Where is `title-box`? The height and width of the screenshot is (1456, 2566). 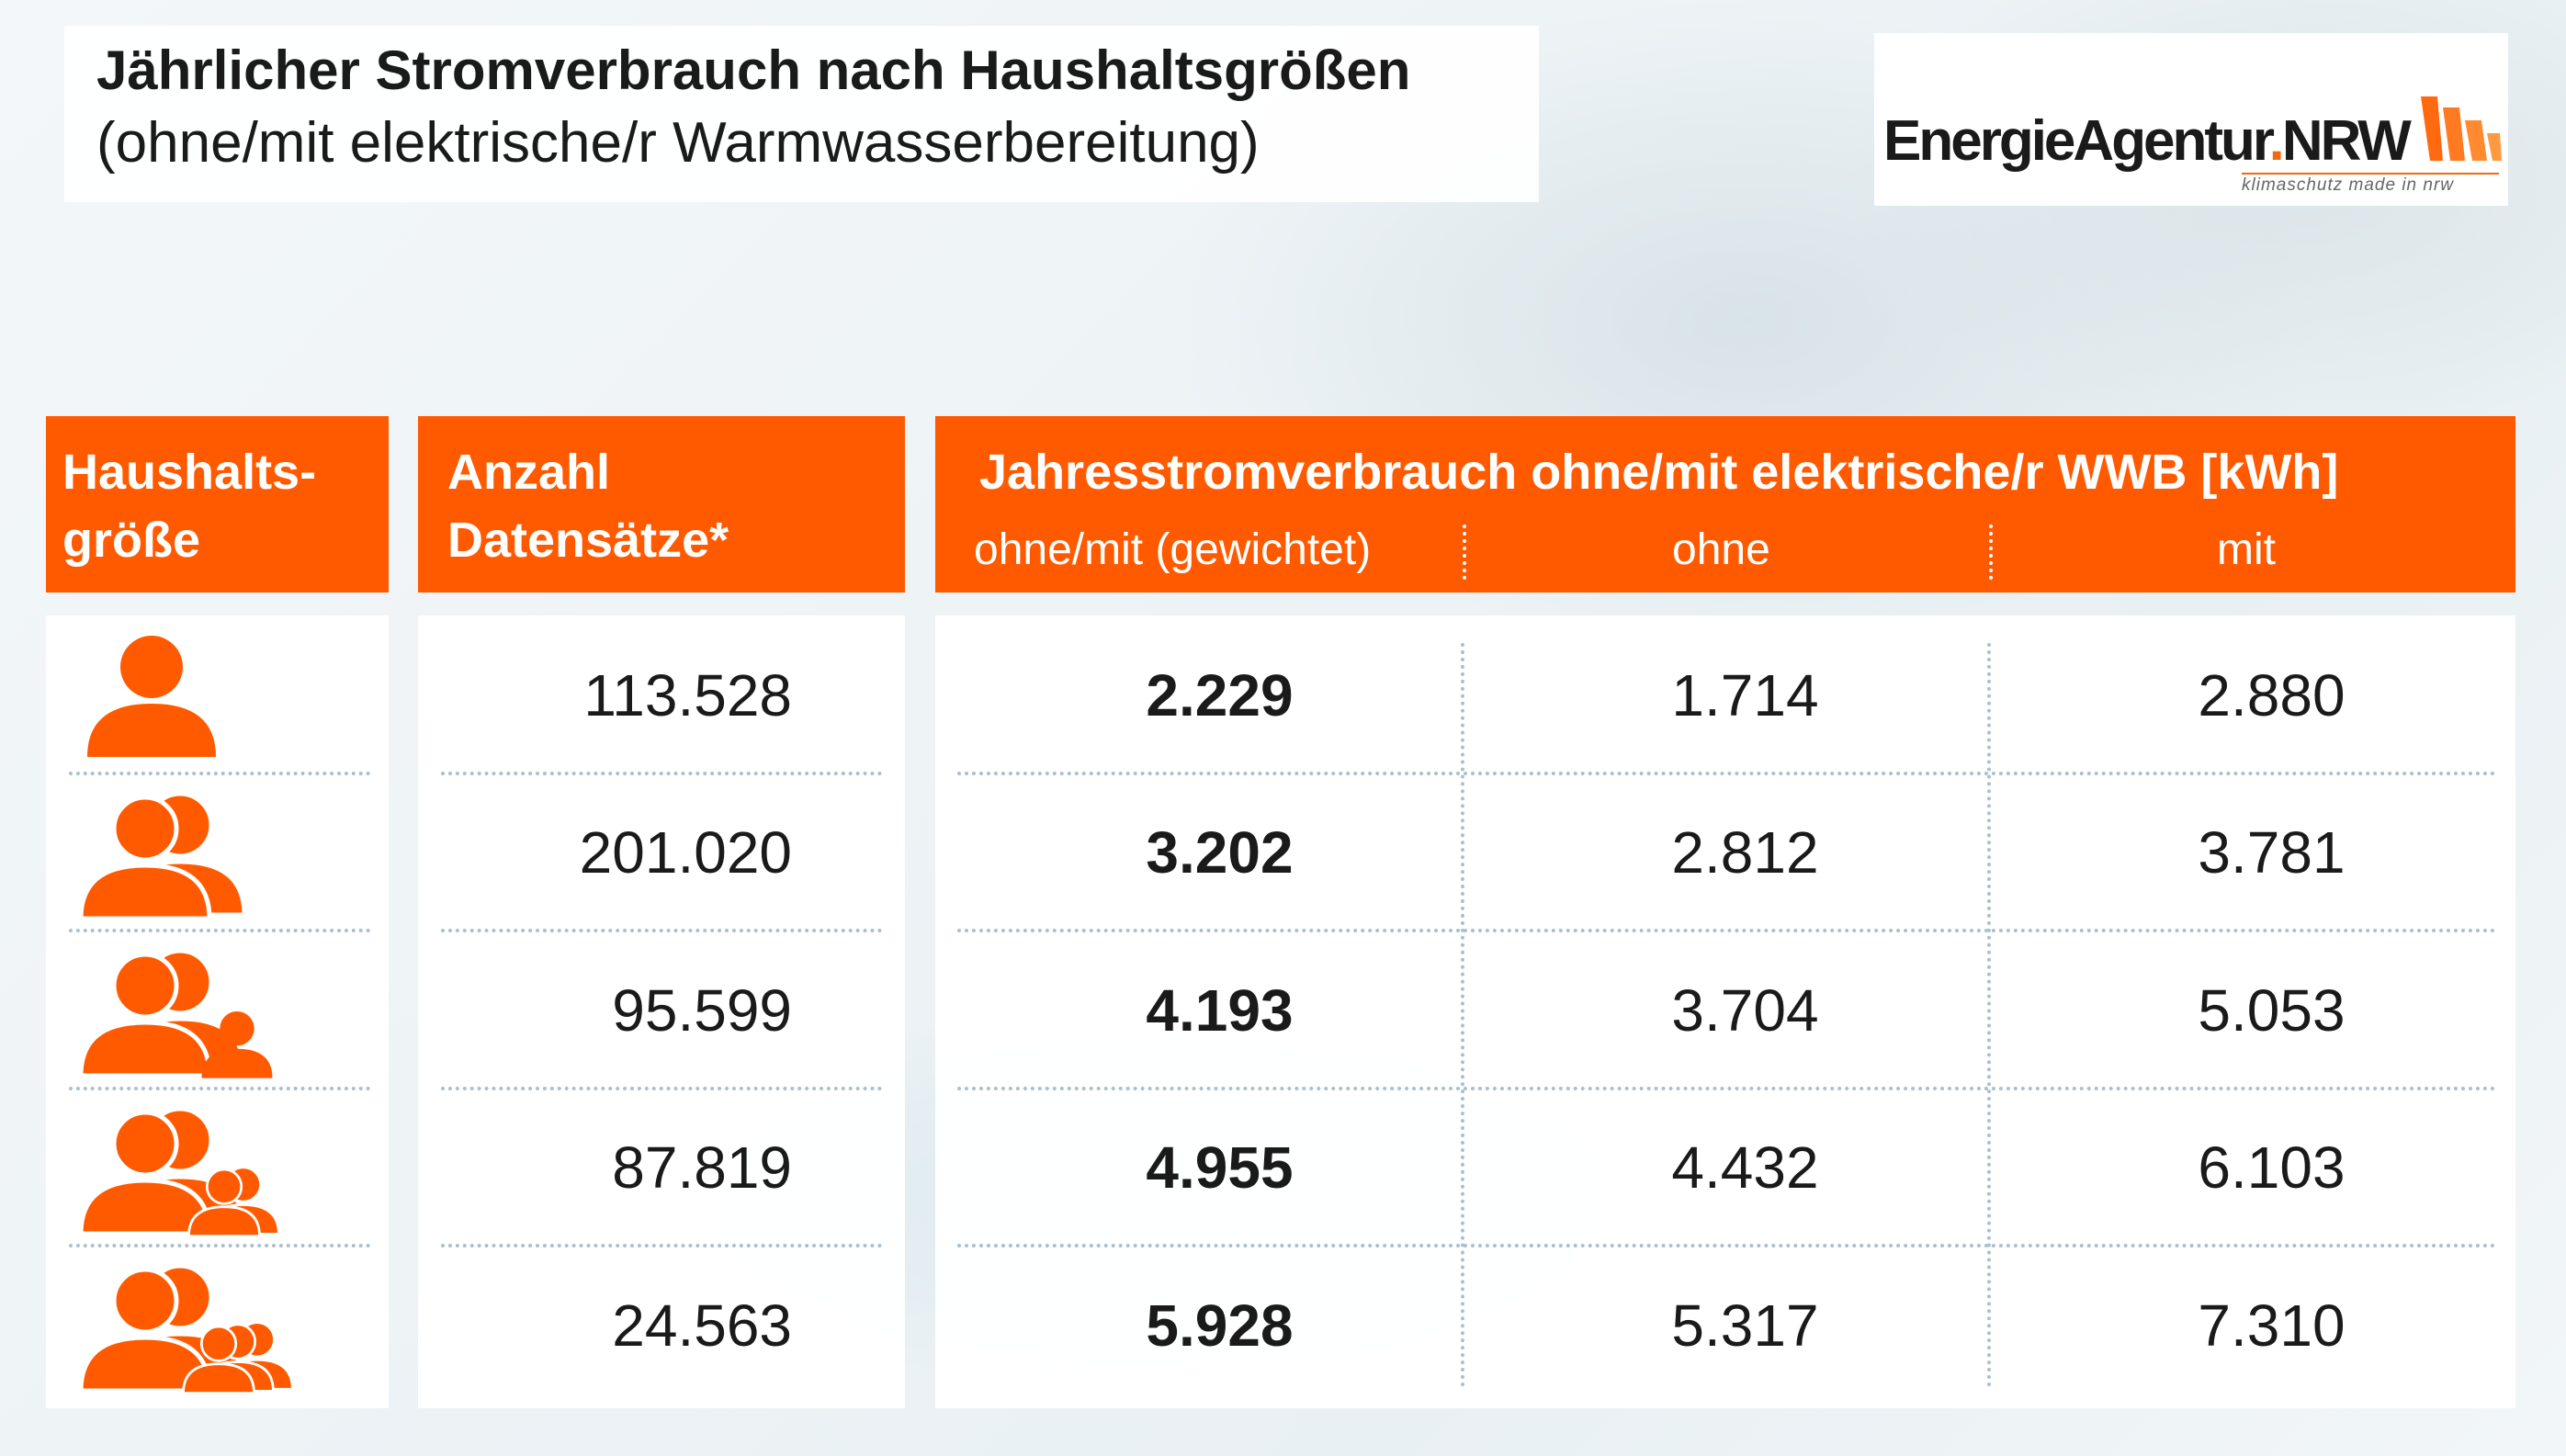
title-box is located at coordinates (801, 114).